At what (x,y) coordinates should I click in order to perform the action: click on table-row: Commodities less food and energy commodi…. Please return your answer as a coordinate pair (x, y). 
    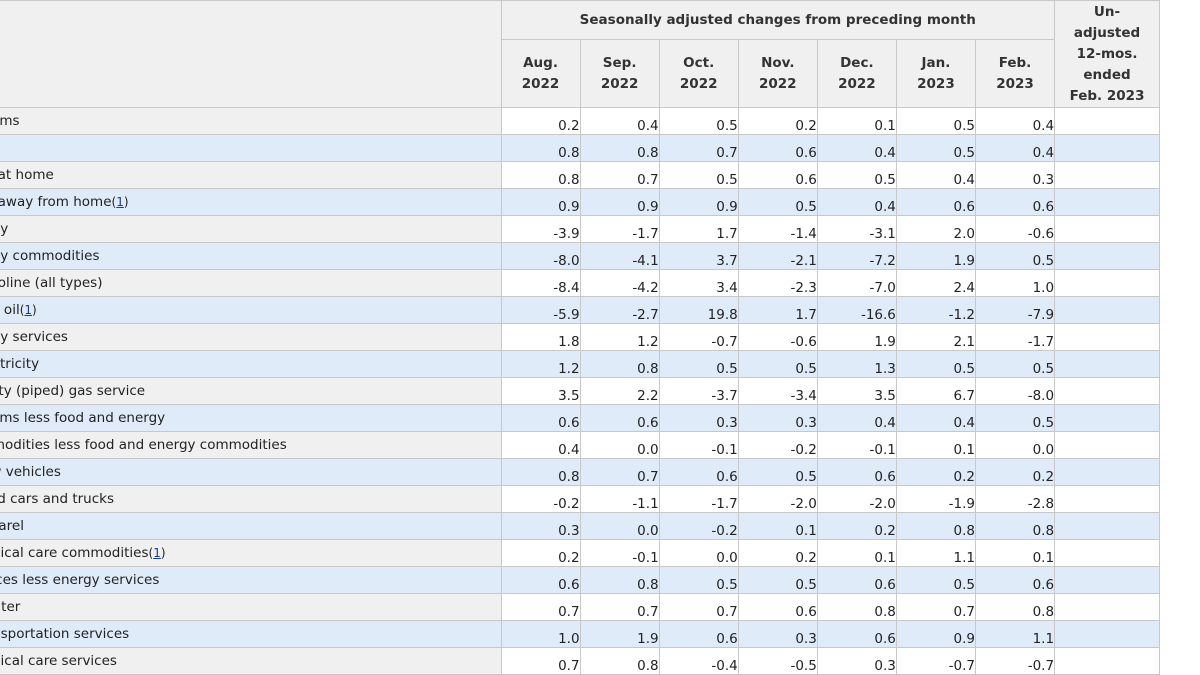
    Looking at the image, I should click on (580, 445).